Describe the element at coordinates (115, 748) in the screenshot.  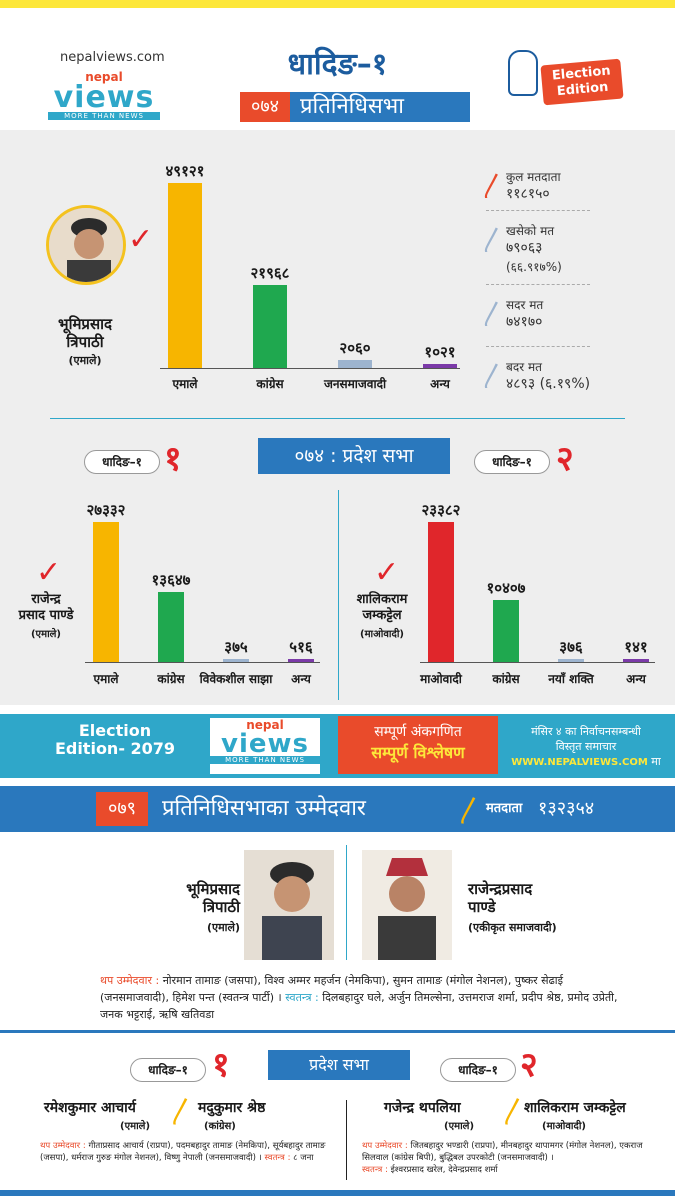
I see `banner-left-line-2: Edition- 2079` at that location.